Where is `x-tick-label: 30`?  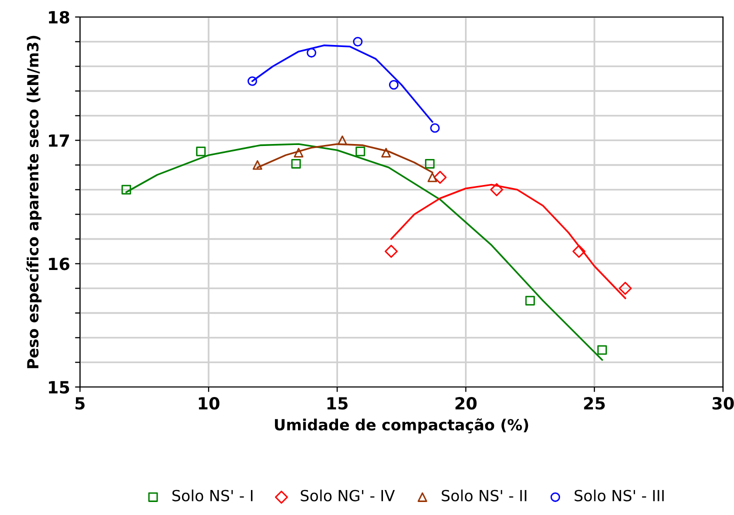
x-tick-label: 30 is located at coordinates (723, 403).